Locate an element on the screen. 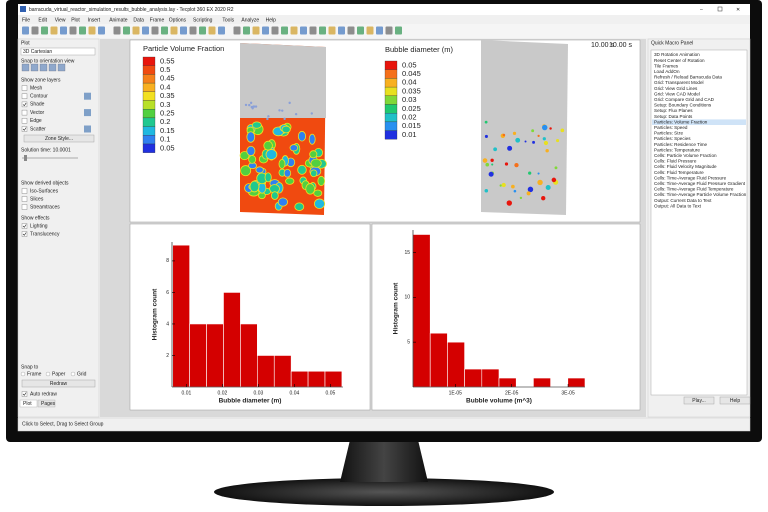 Image resolution: width=768 pixels, height=512 pixels. menu-item: Options is located at coordinates (178, 20).